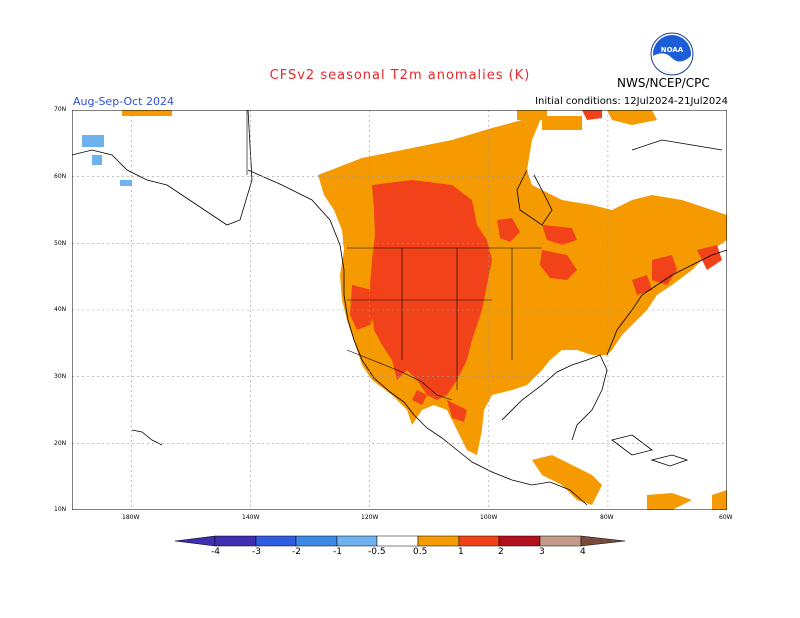  I want to click on organization-label: NWS/NCEP/CPC, so click(663, 83).